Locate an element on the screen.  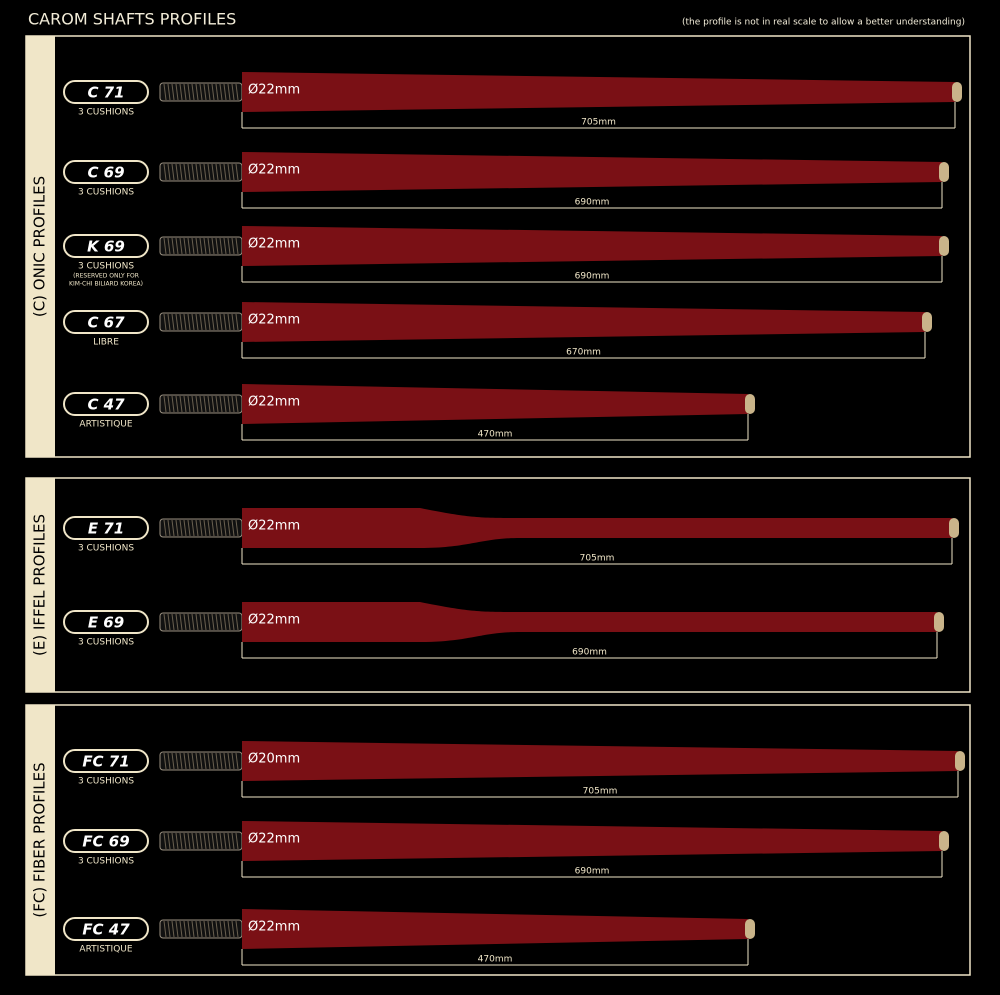
length-label: 705mm is located at coordinates (600, 792).